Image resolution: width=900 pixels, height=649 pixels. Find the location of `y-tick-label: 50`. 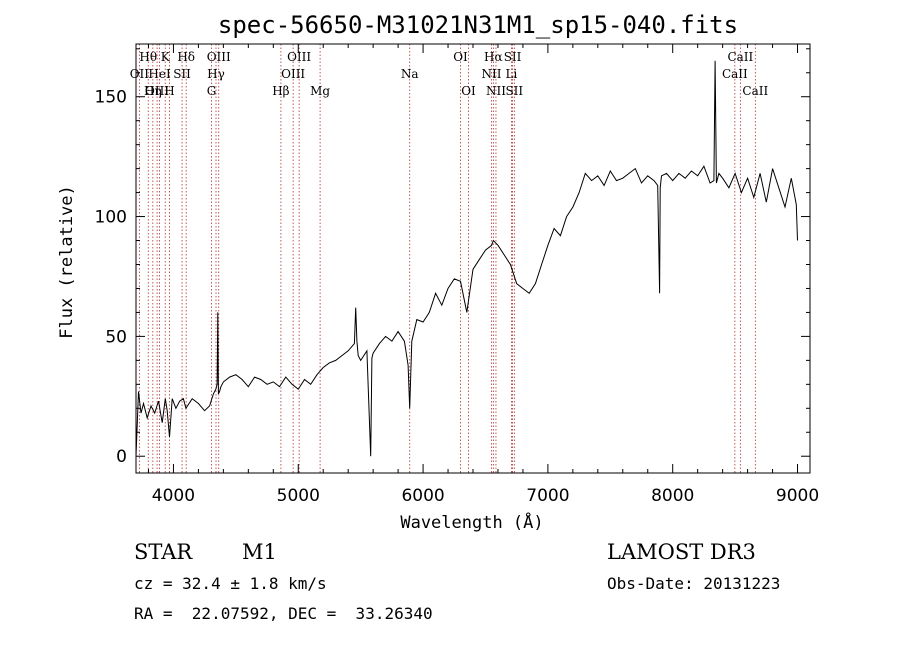

y-tick-label: 50 is located at coordinates (116, 337).